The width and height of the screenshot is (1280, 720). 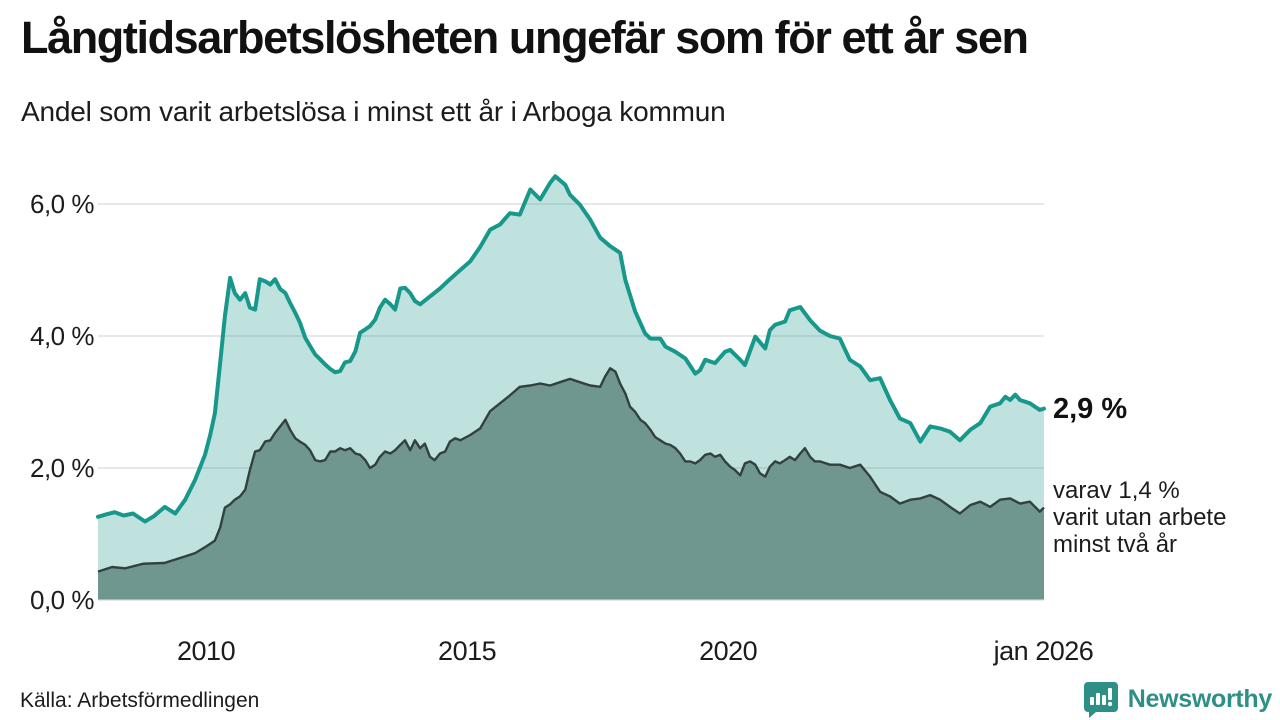 I want to click on x-tick-label: 2020, so click(x=728, y=651).